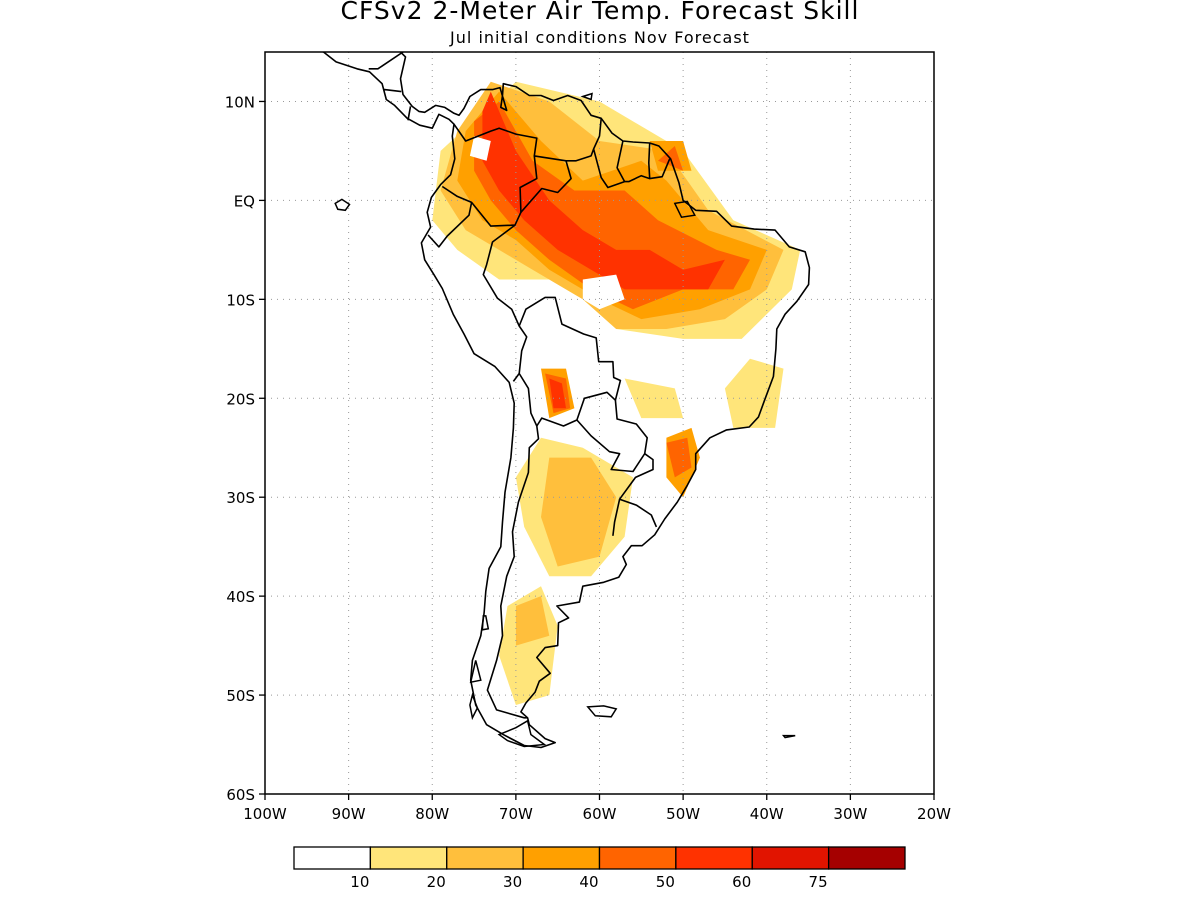  What do you see at coordinates (512, 882) in the screenshot?
I see `colorbar-label: 30` at bounding box center [512, 882].